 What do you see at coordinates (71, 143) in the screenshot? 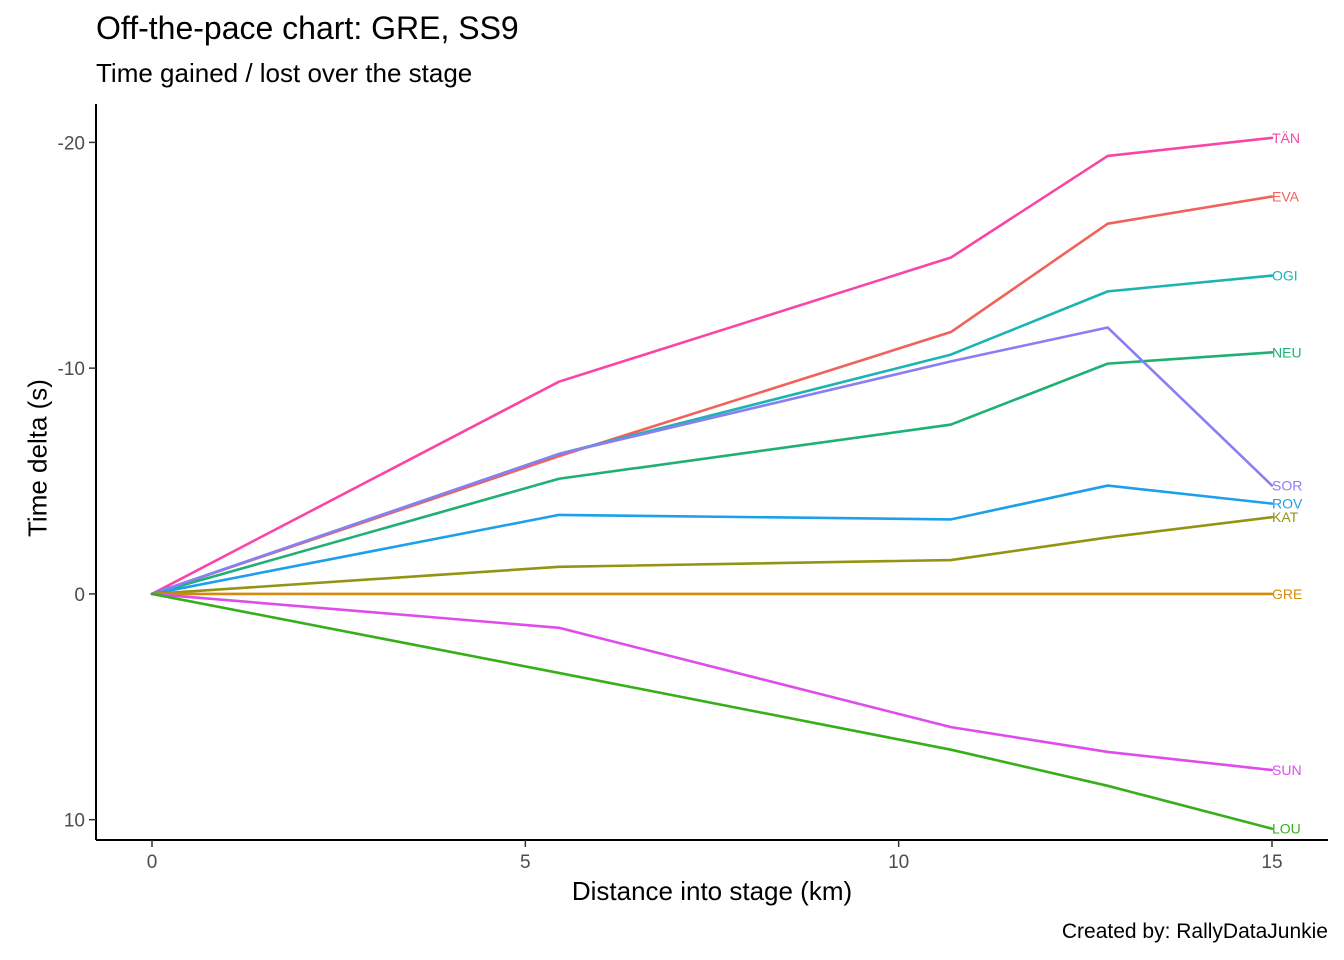
I see `y-tick-label: -20` at bounding box center [71, 143].